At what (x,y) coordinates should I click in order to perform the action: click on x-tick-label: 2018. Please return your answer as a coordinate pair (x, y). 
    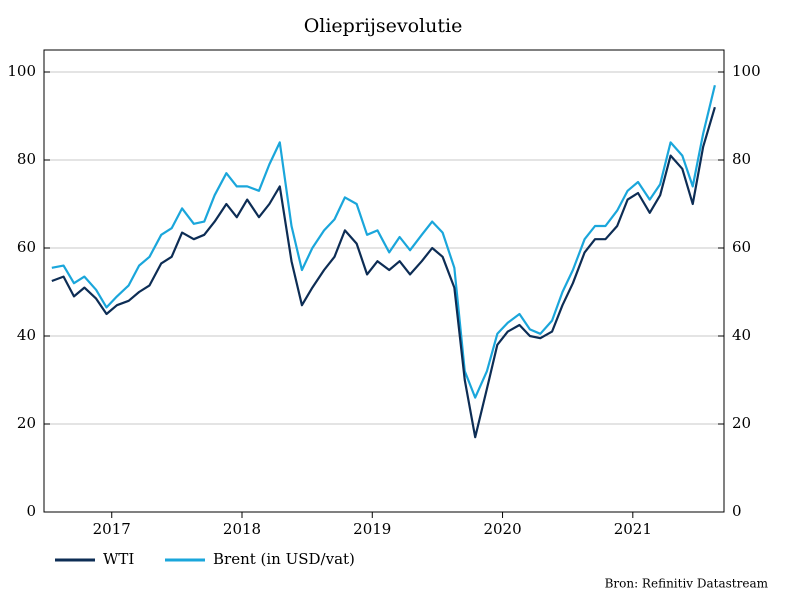
    Looking at the image, I should click on (242, 529).